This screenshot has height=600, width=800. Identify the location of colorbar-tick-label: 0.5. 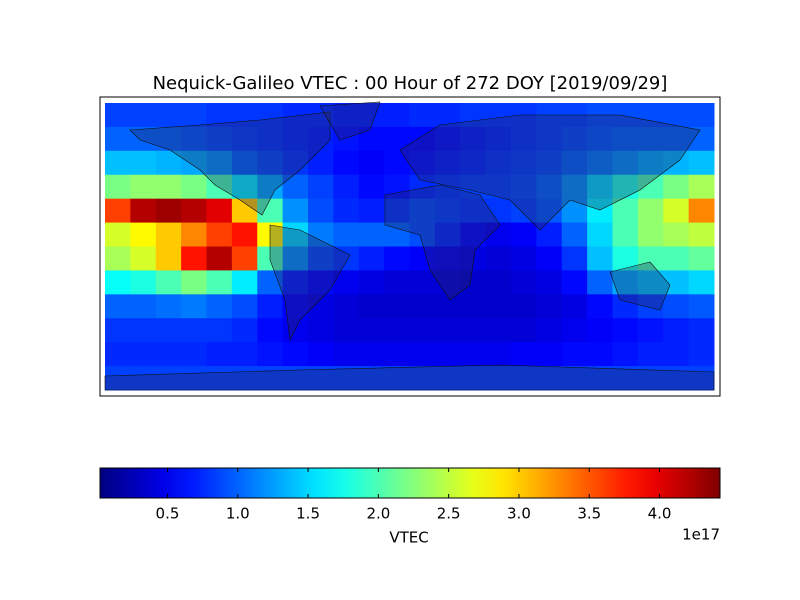
(168, 514).